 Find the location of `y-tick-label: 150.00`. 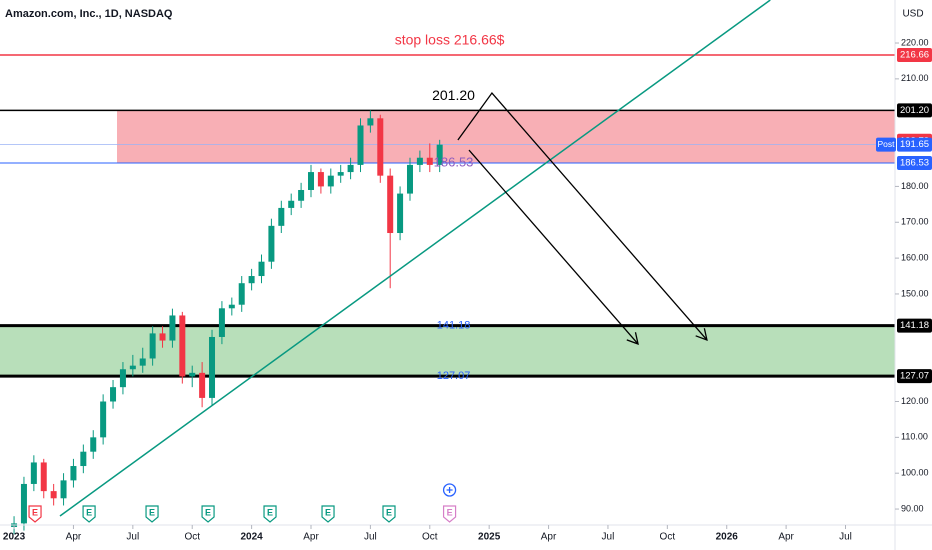

y-tick-label: 150.00 is located at coordinates (915, 293).